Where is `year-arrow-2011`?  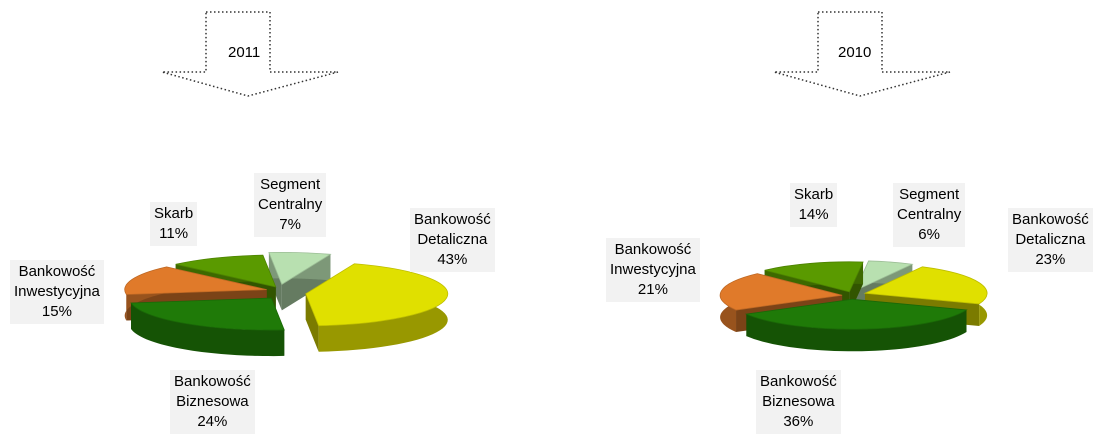 year-arrow-2011 is located at coordinates (250, 54).